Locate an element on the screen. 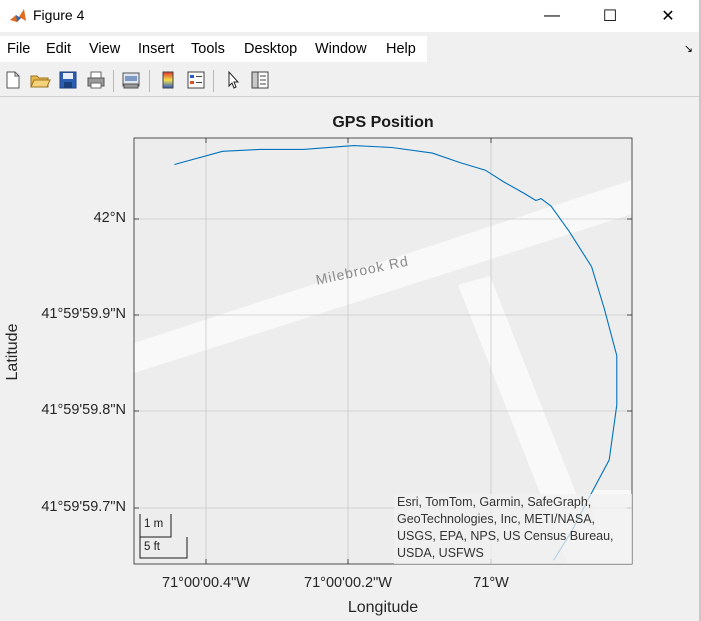  menu-window: Window is located at coordinates (341, 49).